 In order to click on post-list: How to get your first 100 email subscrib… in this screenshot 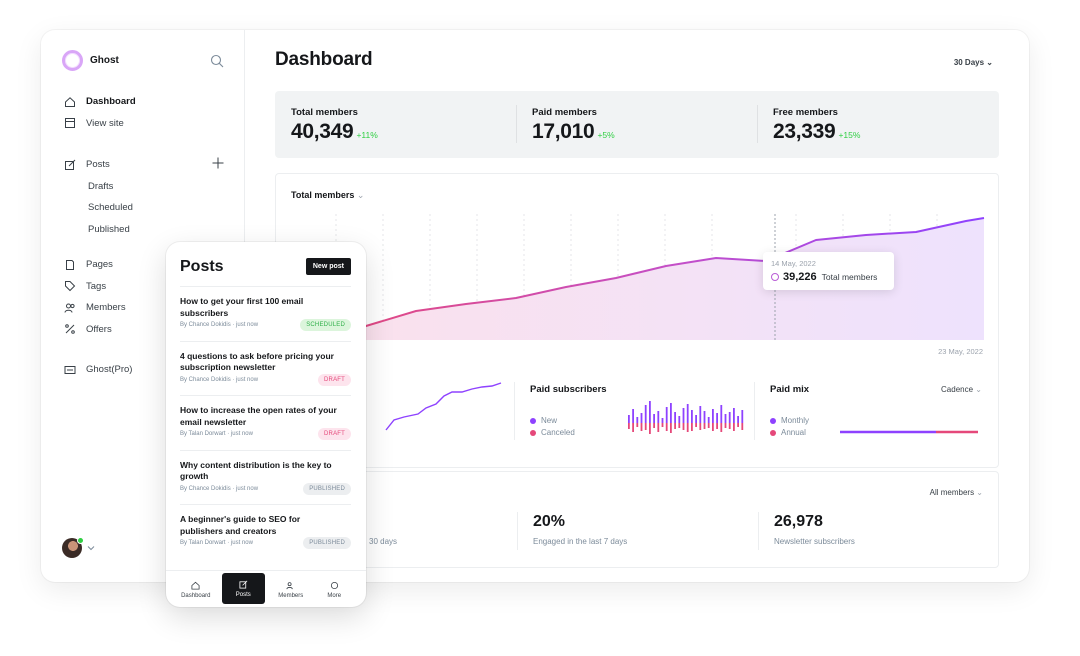, I will do `click(265, 422)`.